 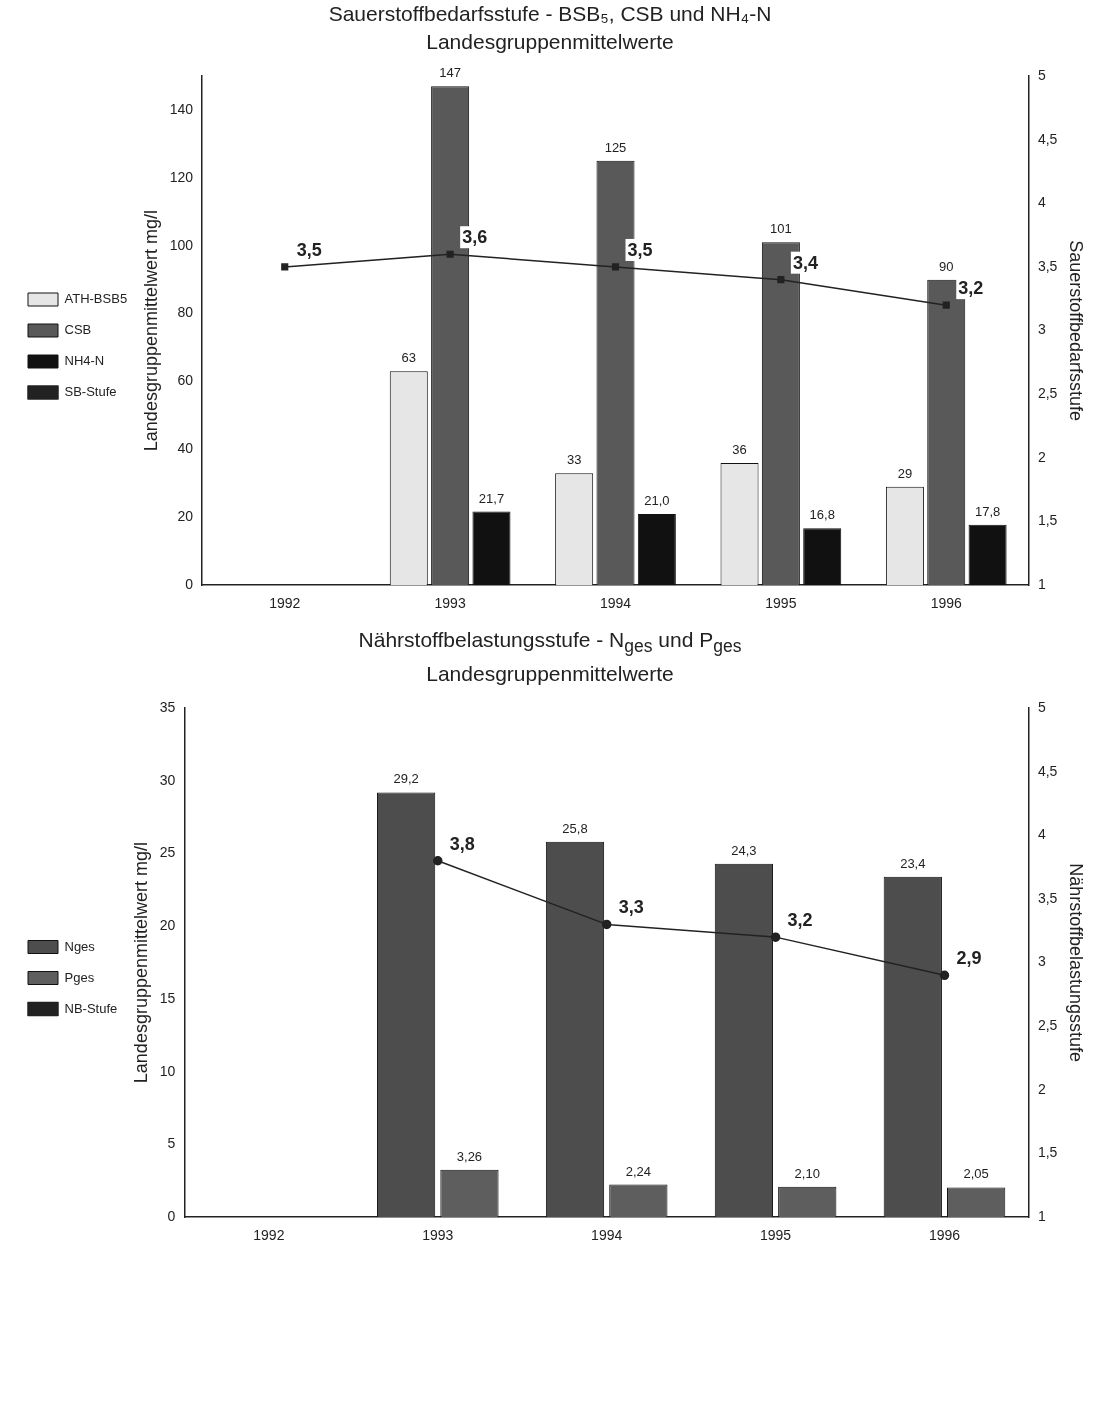 What do you see at coordinates (450, 603) in the screenshot?
I see `x-tick-label: 1993` at bounding box center [450, 603].